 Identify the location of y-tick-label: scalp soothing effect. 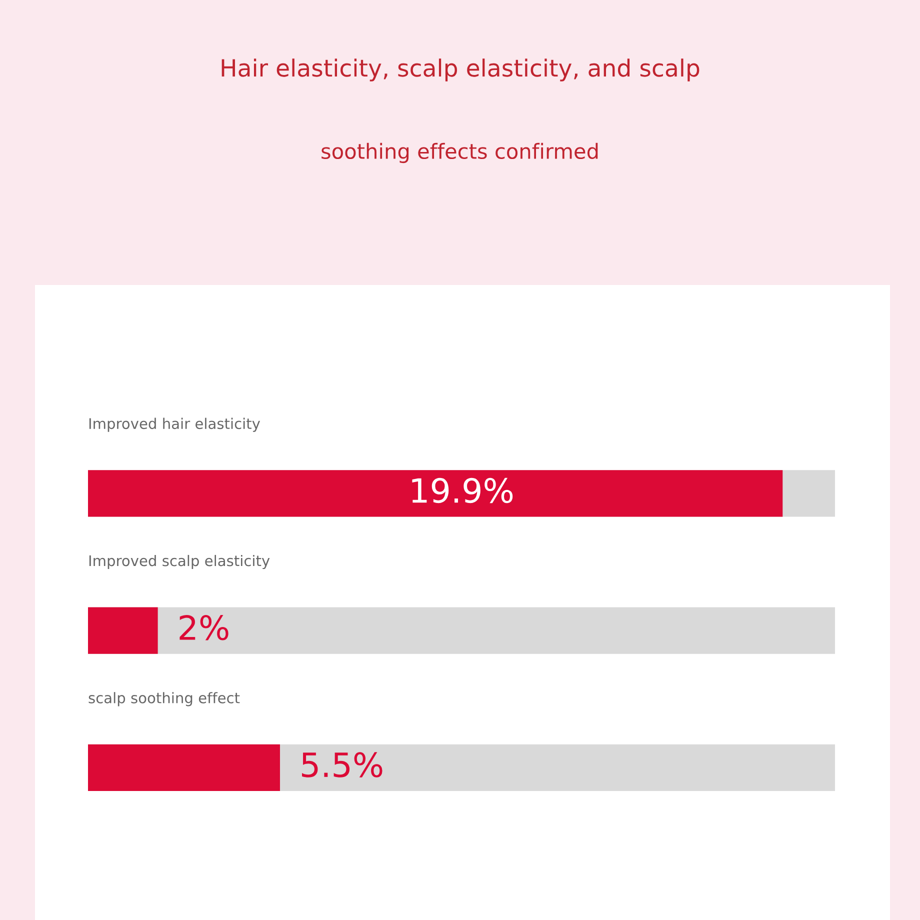
(164, 699).